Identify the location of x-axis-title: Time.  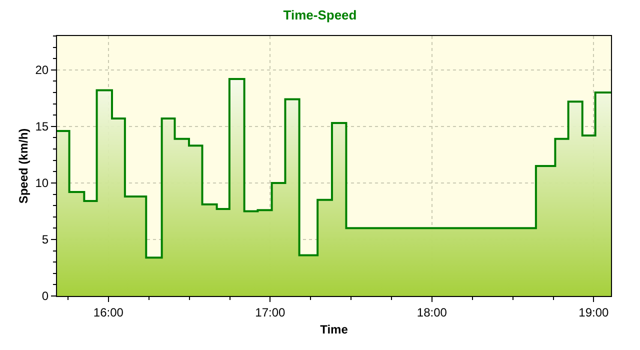
(334, 329).